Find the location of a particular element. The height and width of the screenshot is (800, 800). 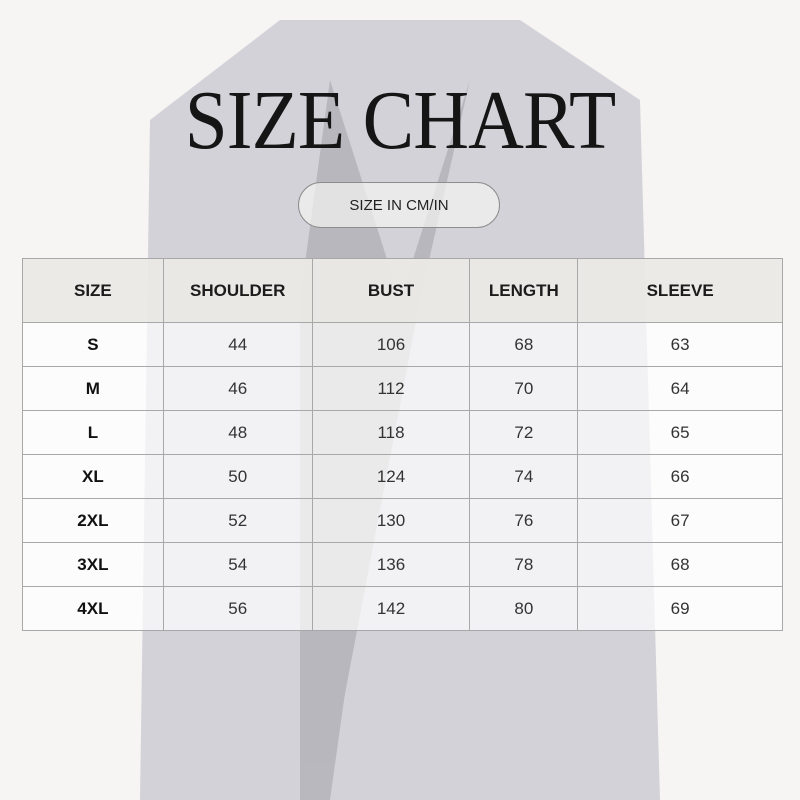

measurement-cell: 69 is located at coordinates (680, 608).